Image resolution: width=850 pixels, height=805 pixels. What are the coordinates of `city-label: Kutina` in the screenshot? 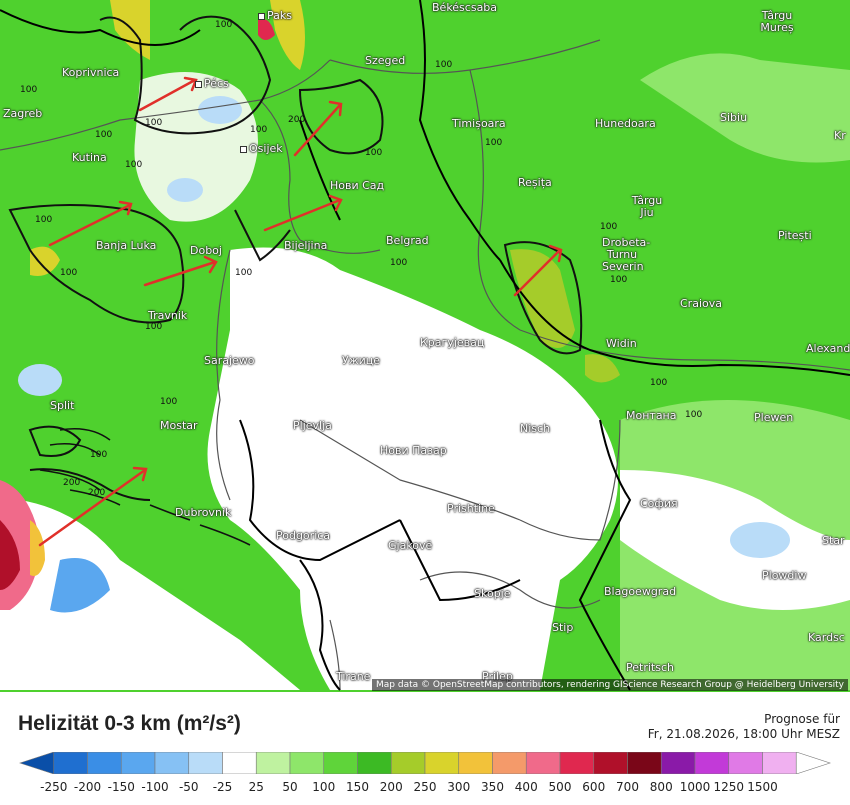 It's located at (89, 157).